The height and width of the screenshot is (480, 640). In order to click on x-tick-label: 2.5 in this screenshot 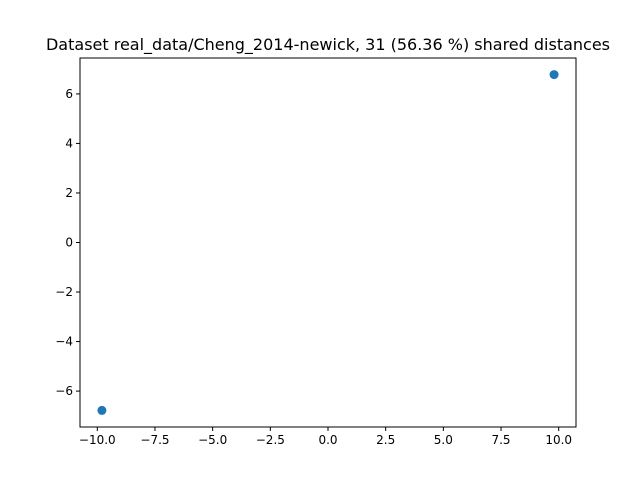, I will do `click(385, 440)`.